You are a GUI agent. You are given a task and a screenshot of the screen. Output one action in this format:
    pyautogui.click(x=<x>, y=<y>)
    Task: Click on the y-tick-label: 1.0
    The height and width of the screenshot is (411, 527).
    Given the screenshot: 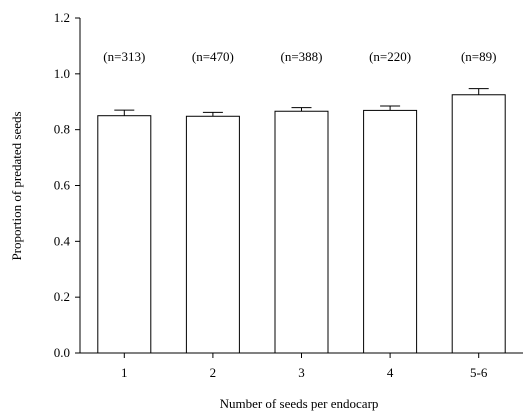 What is the action you would take?
    pyautogui.click(x=62, y=73)
    